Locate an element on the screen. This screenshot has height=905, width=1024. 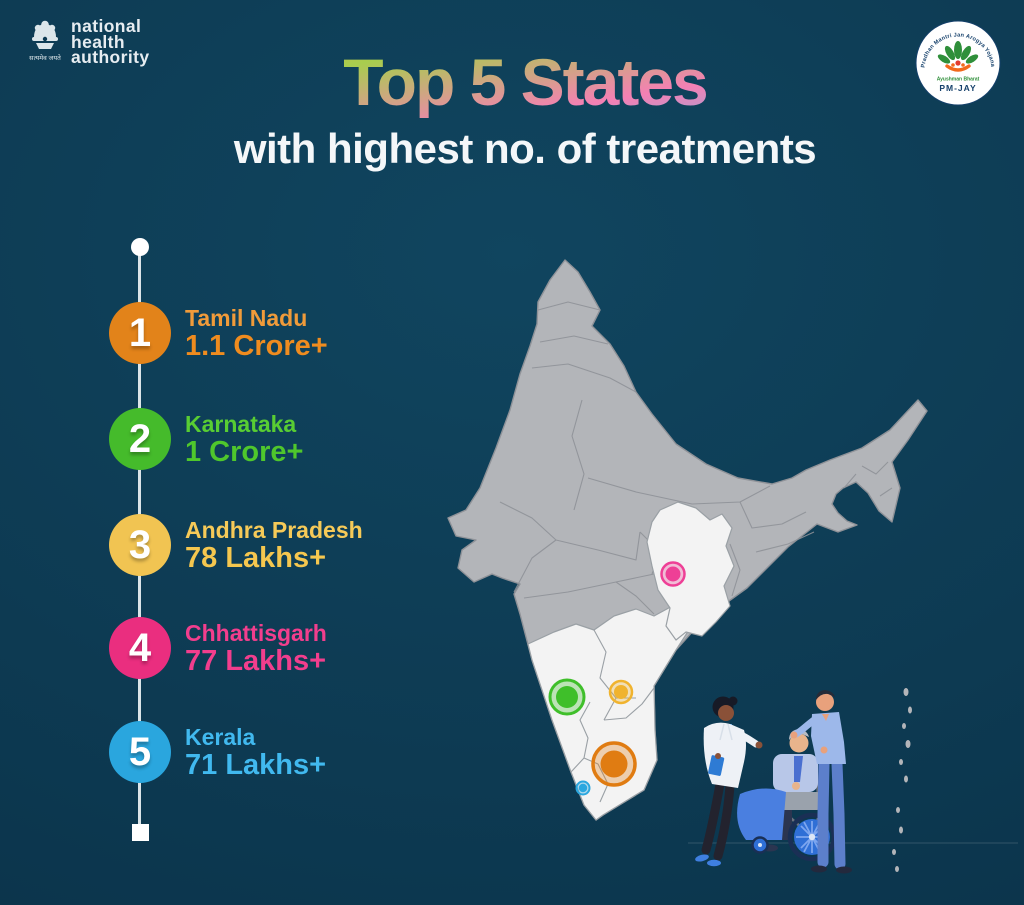
timeline-end-square is located at coordinates (140, 832).